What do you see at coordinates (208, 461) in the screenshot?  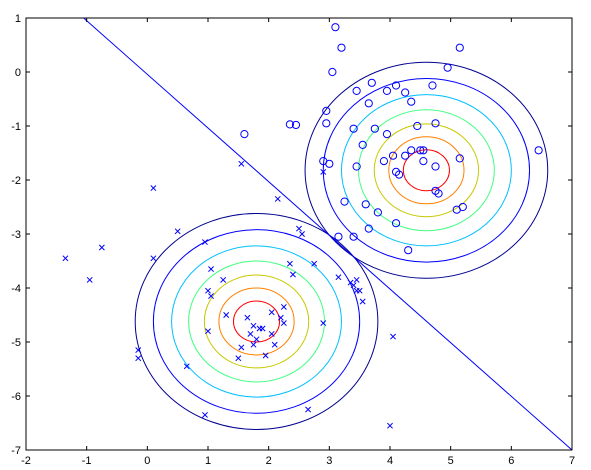 I see `x-tick-label: 1` at bounding box center [208, 461].